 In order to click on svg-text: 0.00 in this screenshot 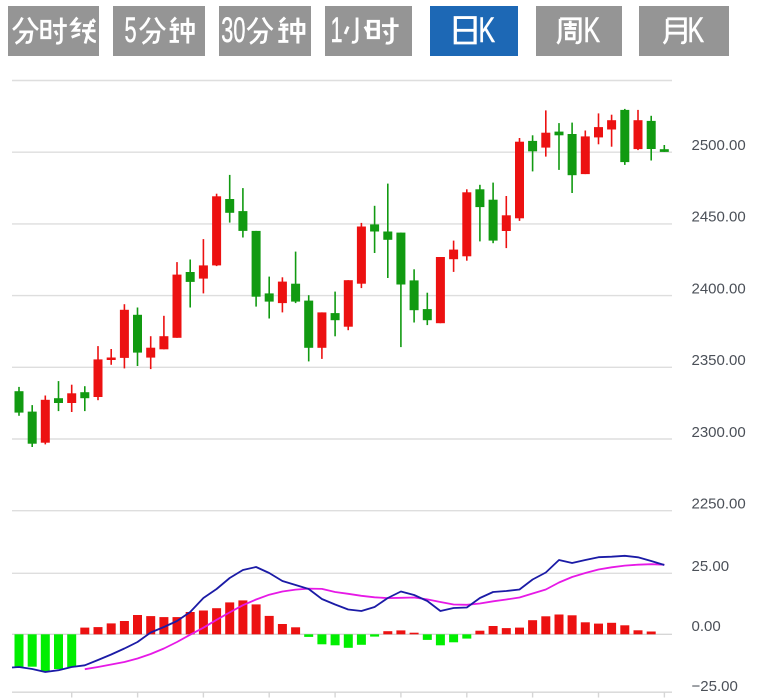, I will do `click(706, 626)`.